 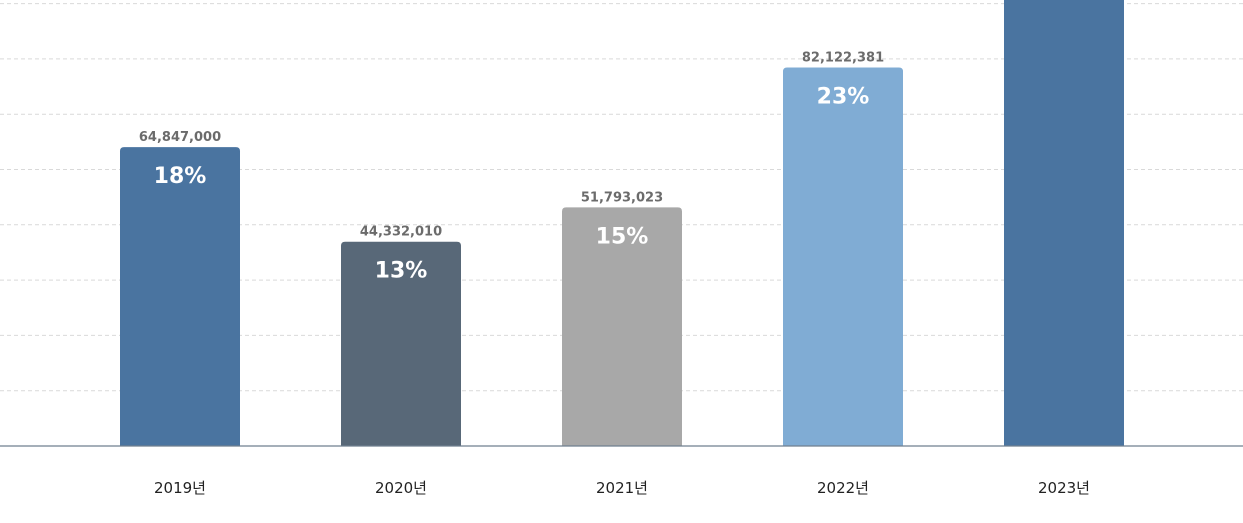 I want to click on bar-2022년, so click(x=843, y=256).